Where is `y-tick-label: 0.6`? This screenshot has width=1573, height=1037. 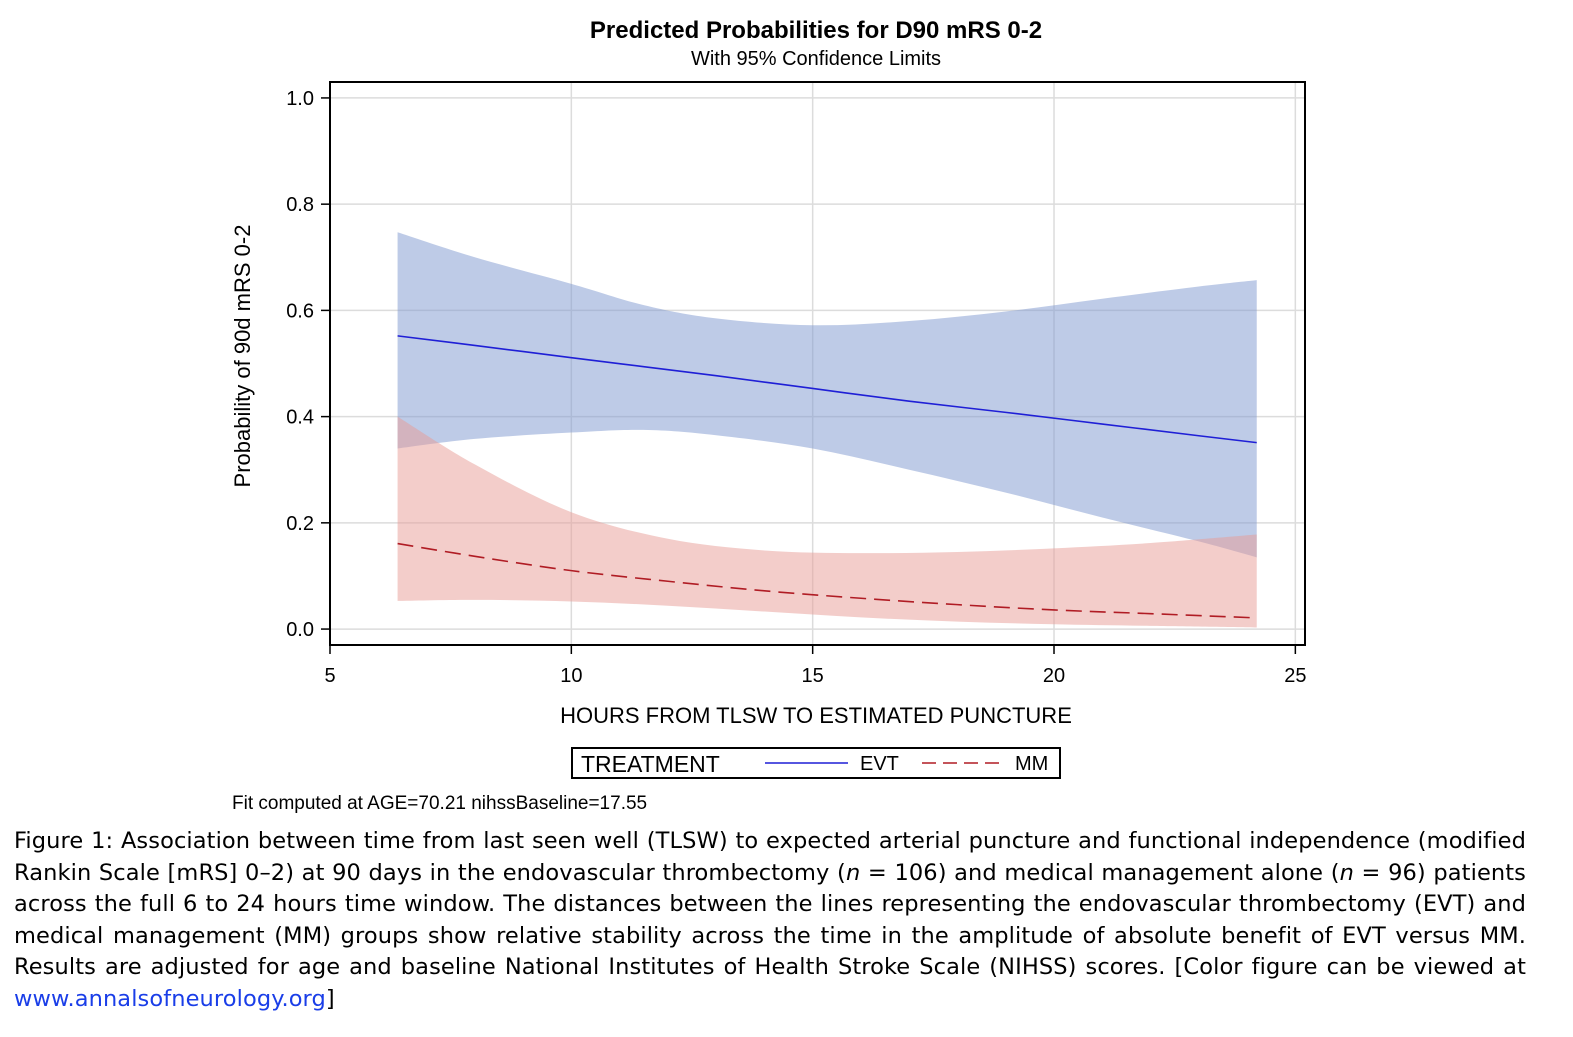 y-tick-label: 0.6 is located at coordinates (300, 311).